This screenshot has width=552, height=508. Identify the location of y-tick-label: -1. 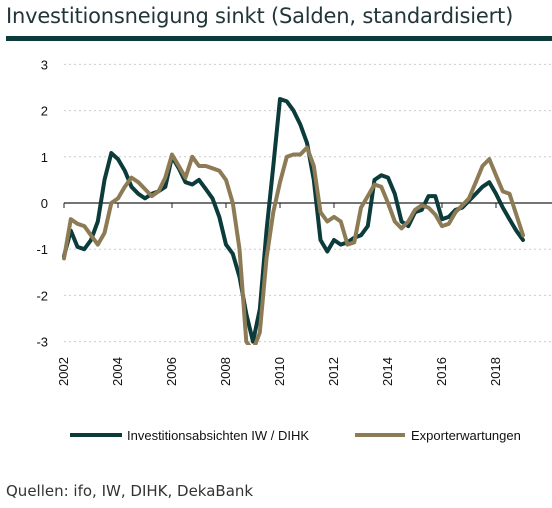
(42, 249).